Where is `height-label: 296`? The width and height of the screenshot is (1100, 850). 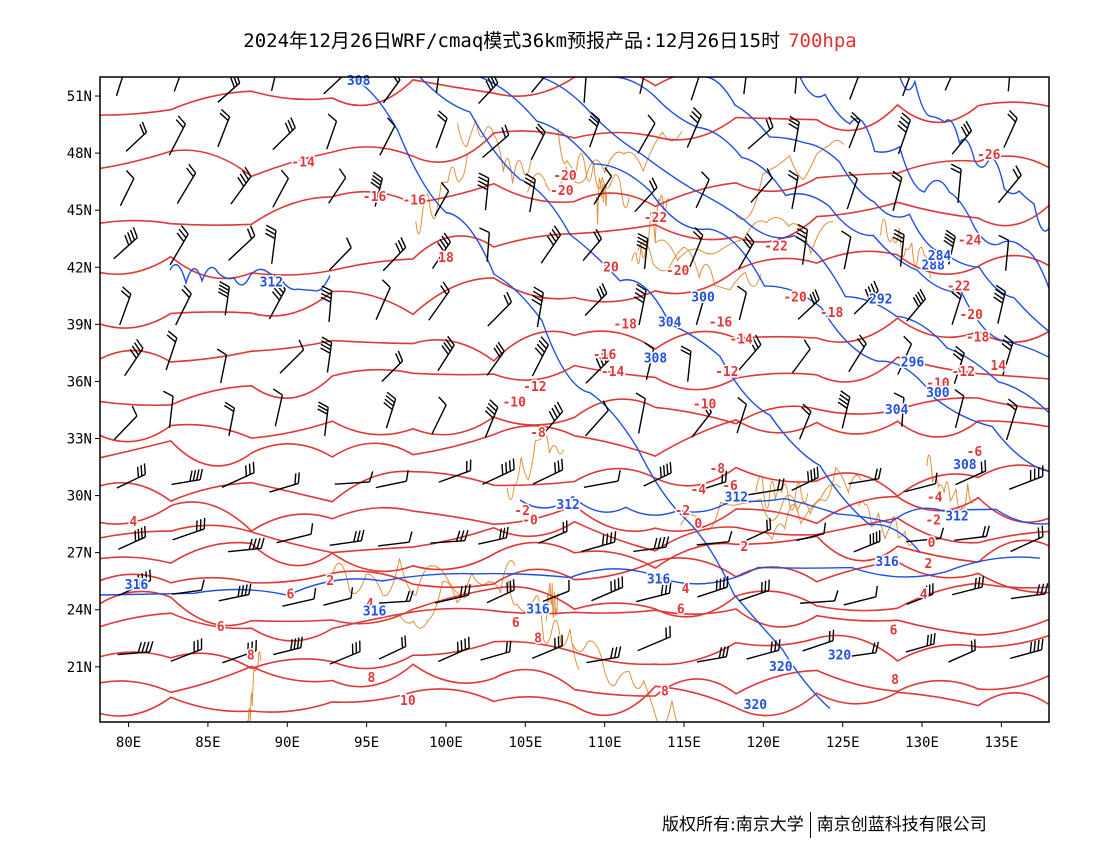 height-label: 296 is located at coordinates (913, 362).